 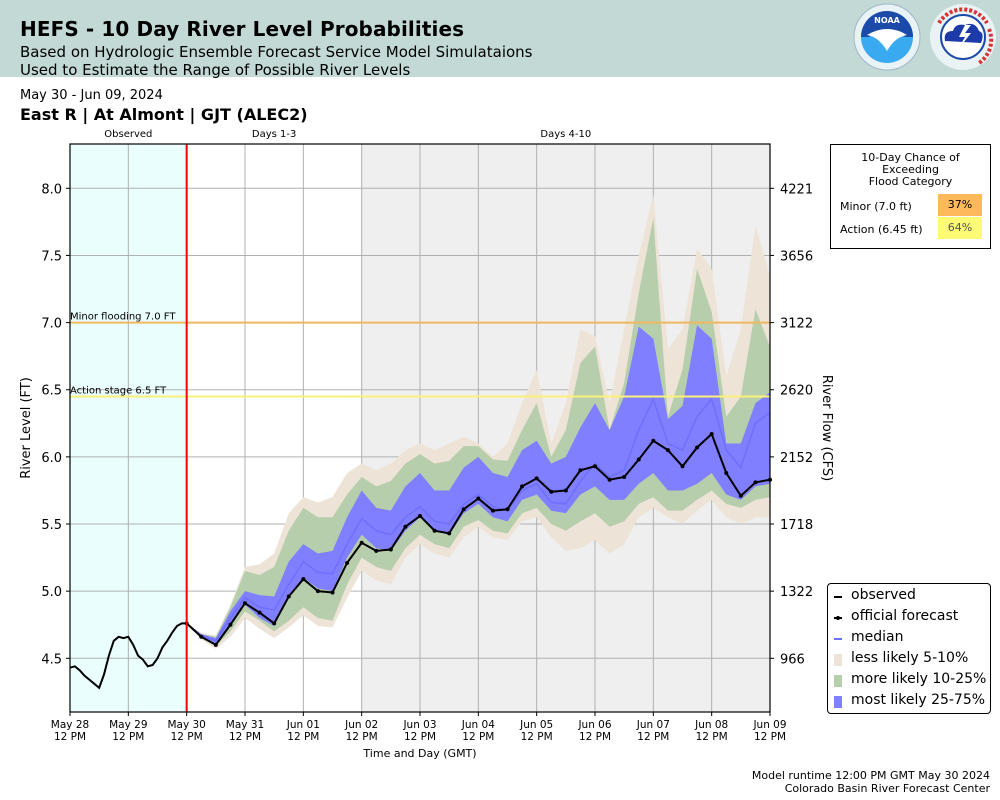 I want to click on y-axis-label: River Level (FT), so click(x=26, y=428).